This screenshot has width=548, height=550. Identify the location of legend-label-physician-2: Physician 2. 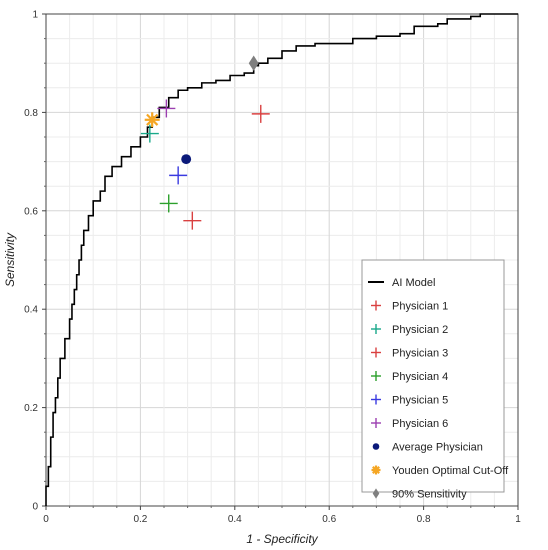
(420, 330).